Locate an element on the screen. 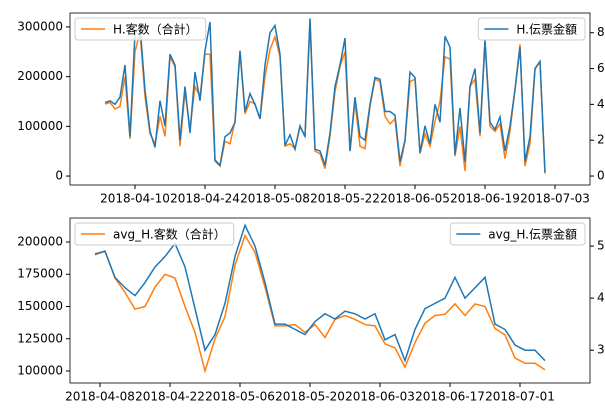  y2-tick-label: 50 is located at coordinates (601, 246).